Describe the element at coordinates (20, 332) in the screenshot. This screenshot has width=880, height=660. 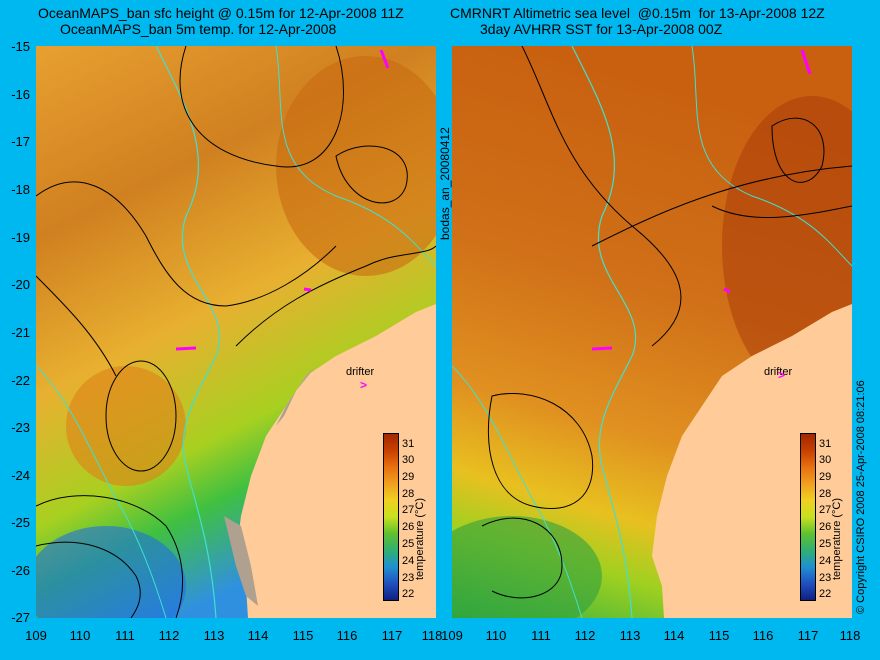
I see `y-tick-label: -21` at that location.